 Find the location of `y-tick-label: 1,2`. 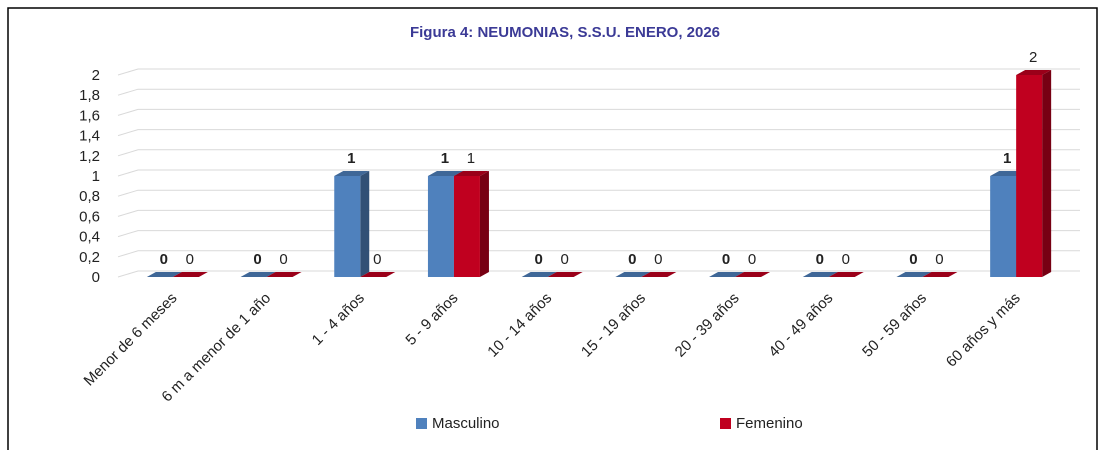

y-tick-label: 1,2 is located at coordinates (89, 156).